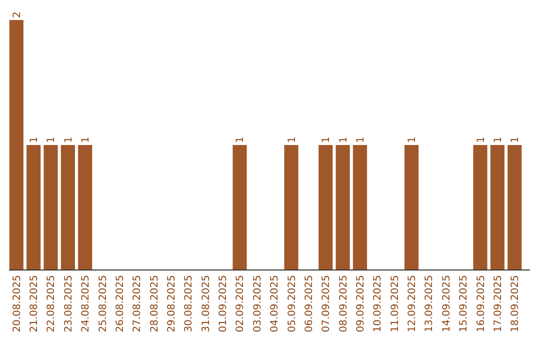 This screenshot has width=540, height=340. I want to click on x-tick-label: 02.09.2025, so click(240, 303).